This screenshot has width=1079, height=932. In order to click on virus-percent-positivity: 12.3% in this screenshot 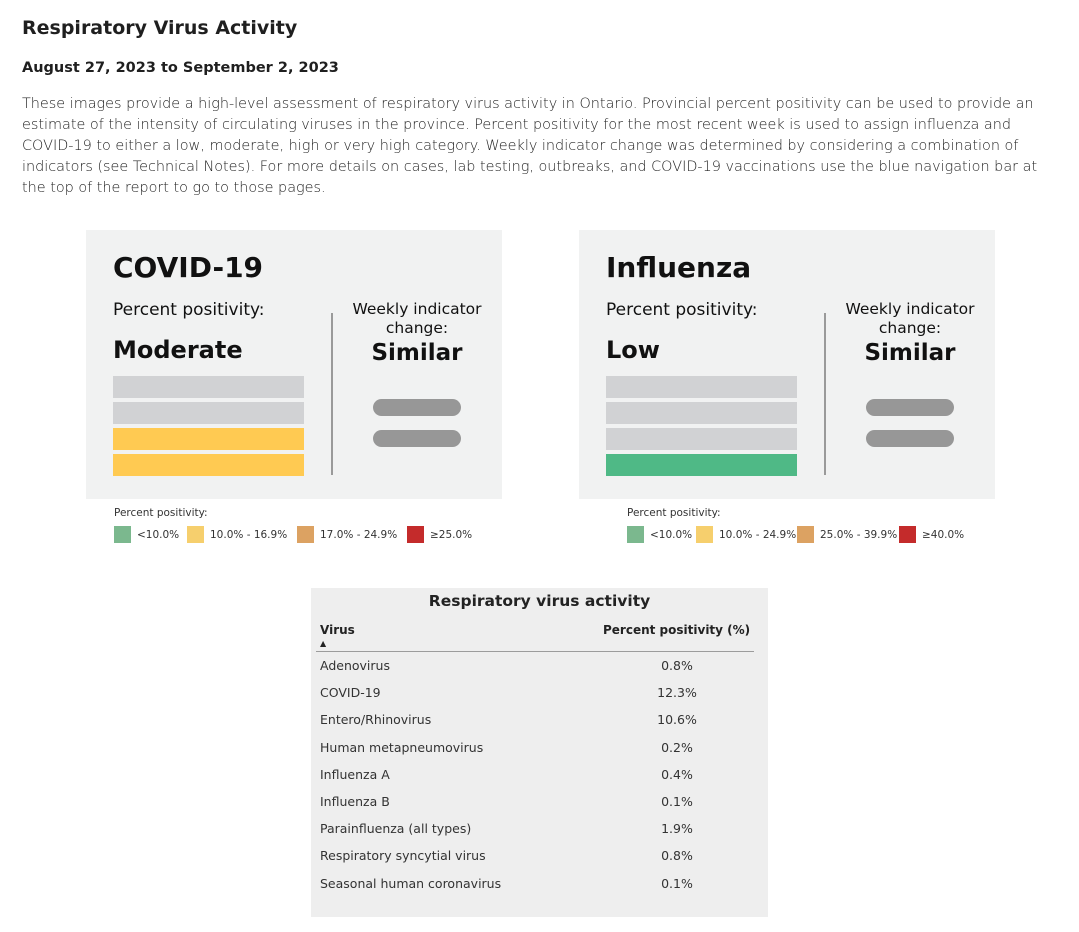, I will do `click(677, 693)`.